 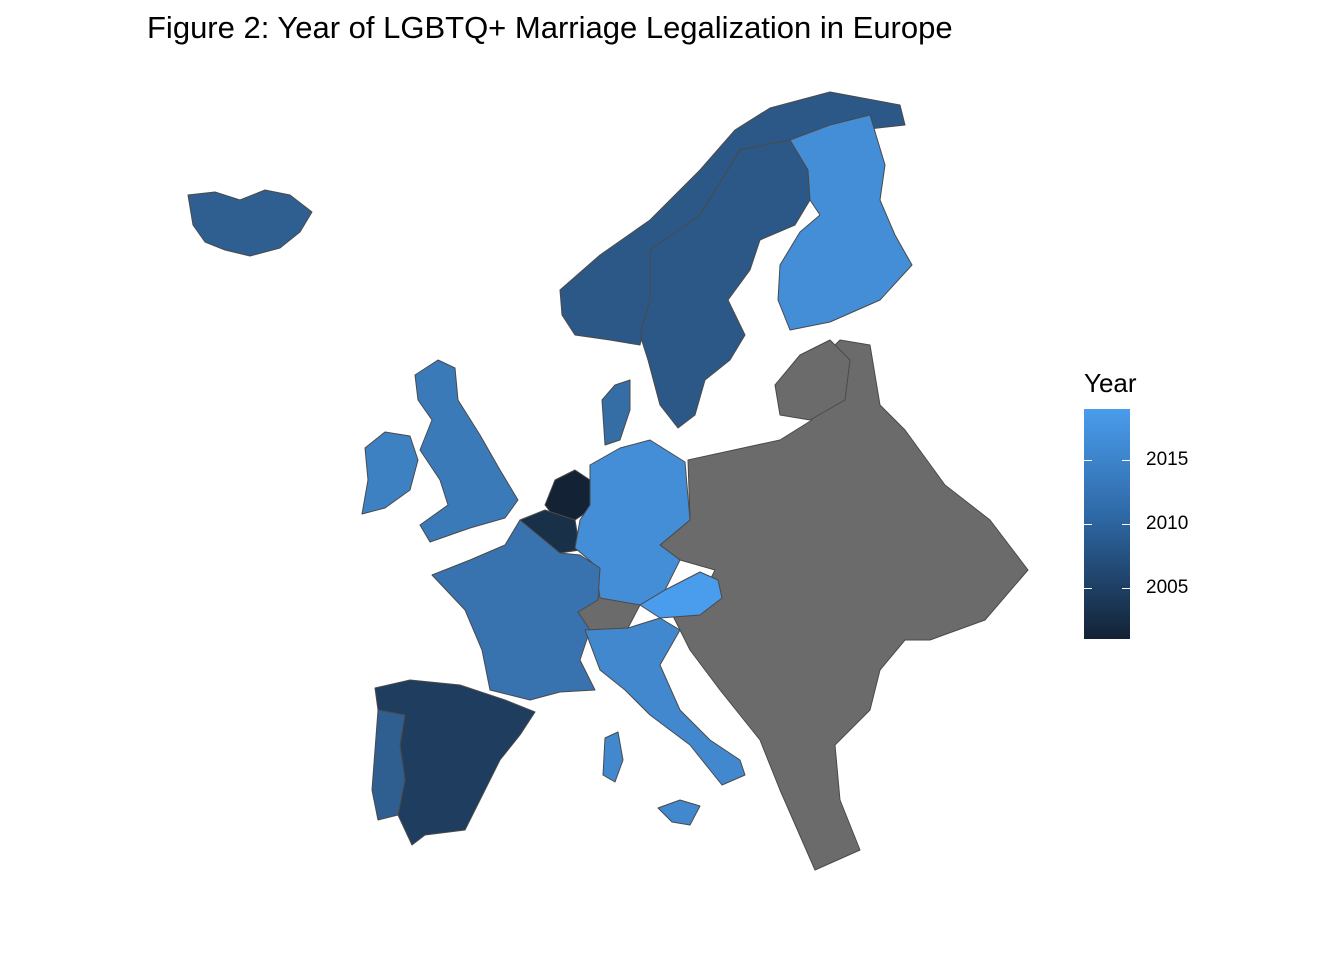 What do you see at coordinates (466, 451) in the screenshot?
I see `country-uk` at bounding box center [466, 451].